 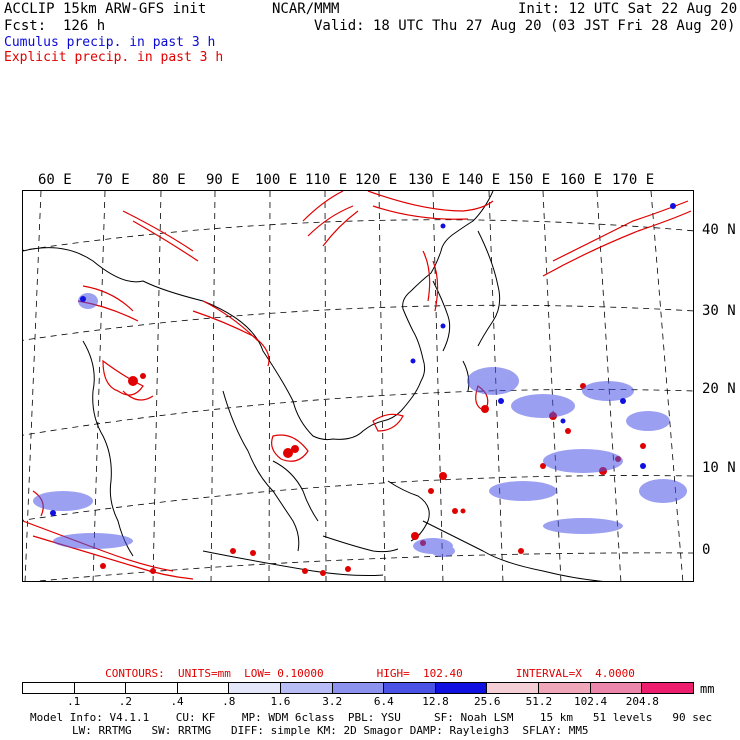 What do you see at coordinates (719, 311) in the screenshot?
I see `lat-label: 30 N` at bounding box center [719, 311].